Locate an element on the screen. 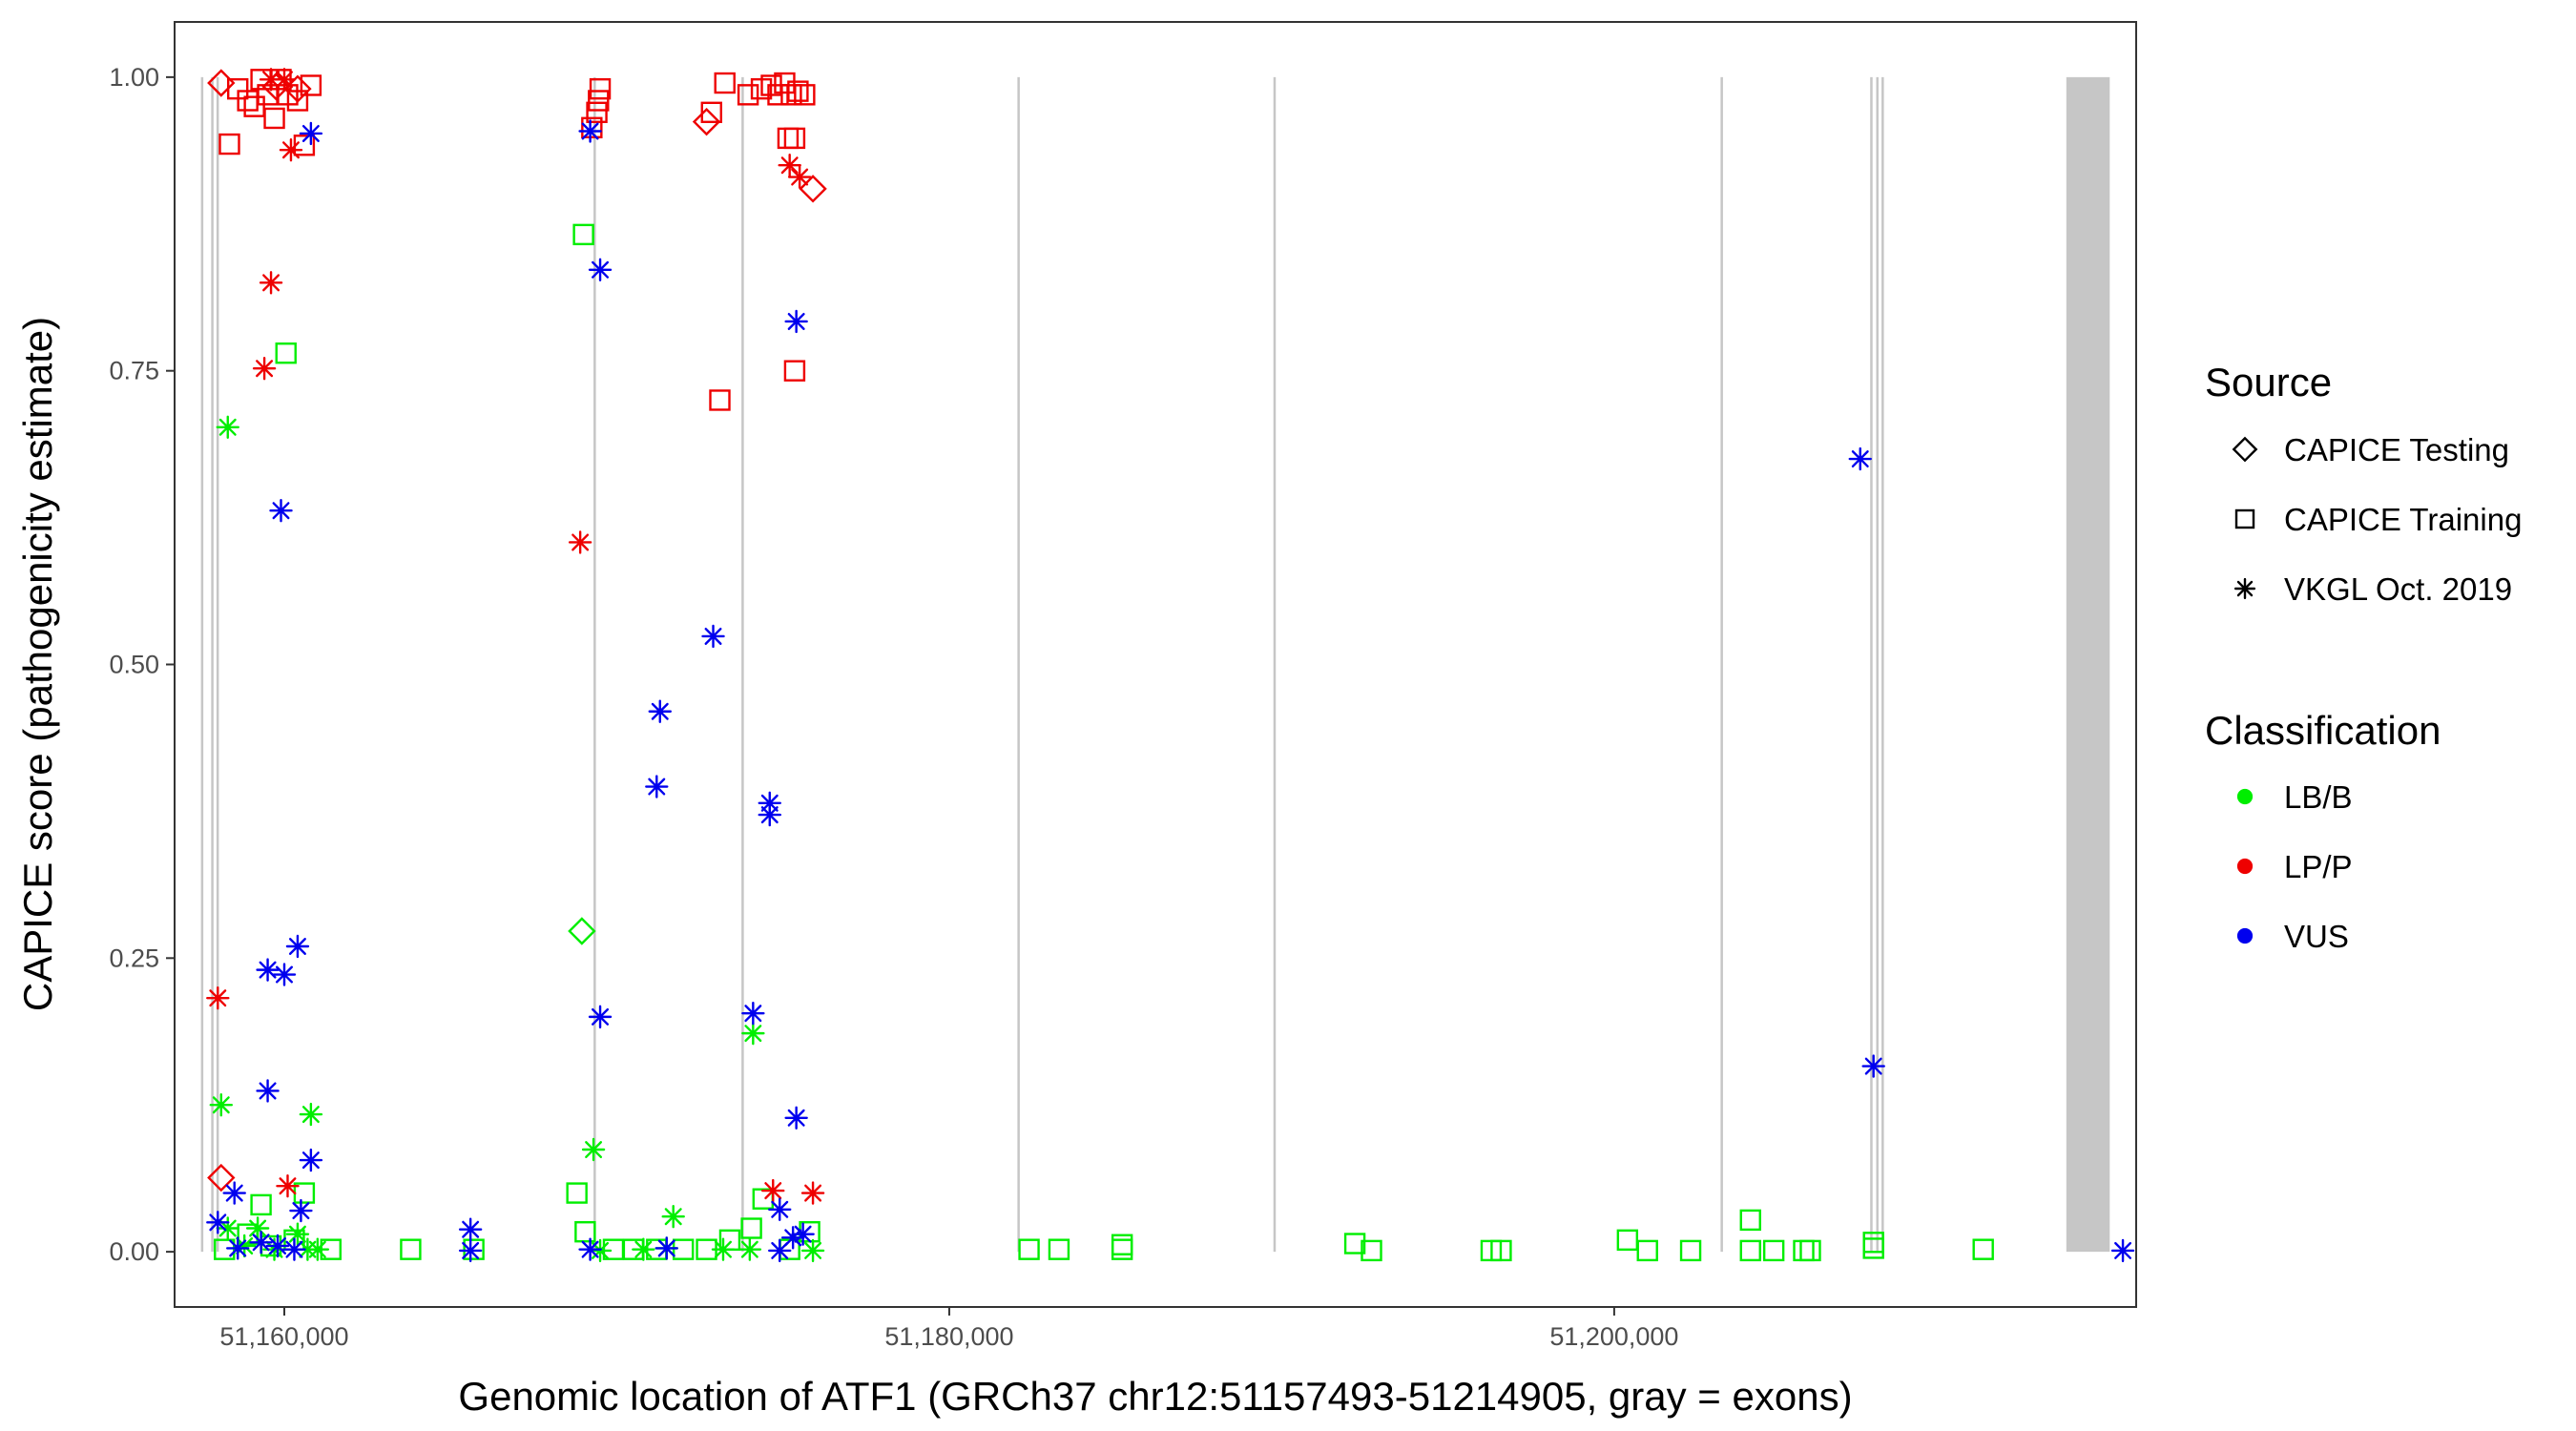 Image resolution: width=2576 pixels, height=1431 pixels. legend-class-label: LB/B is located at coordinates (2318, 797).